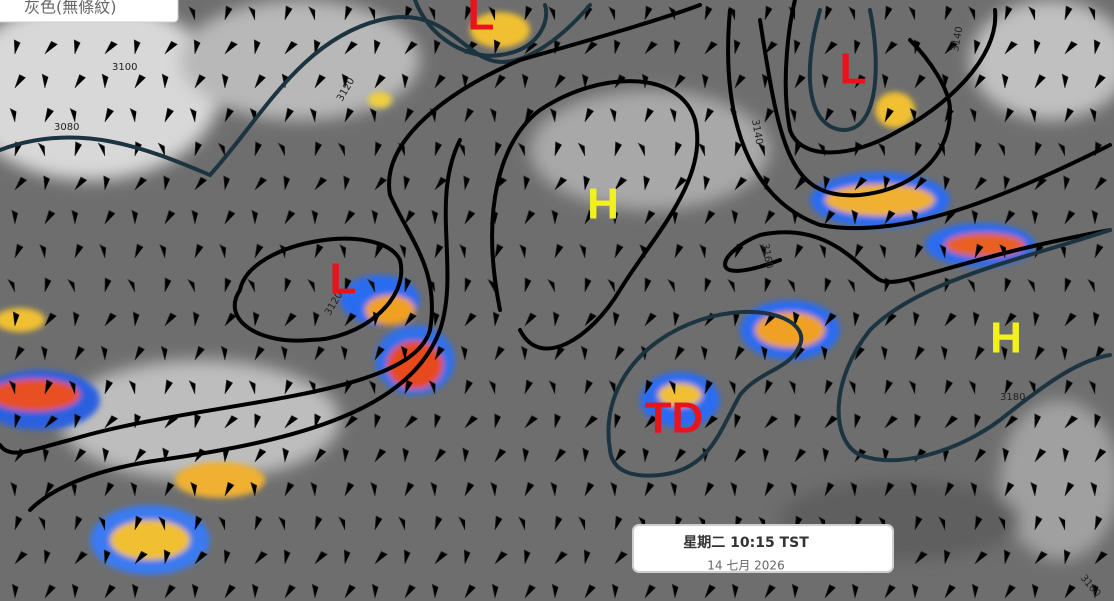 This screenshot has width=1114, height=601. I want to click on system-label: L, so click(481, 20).